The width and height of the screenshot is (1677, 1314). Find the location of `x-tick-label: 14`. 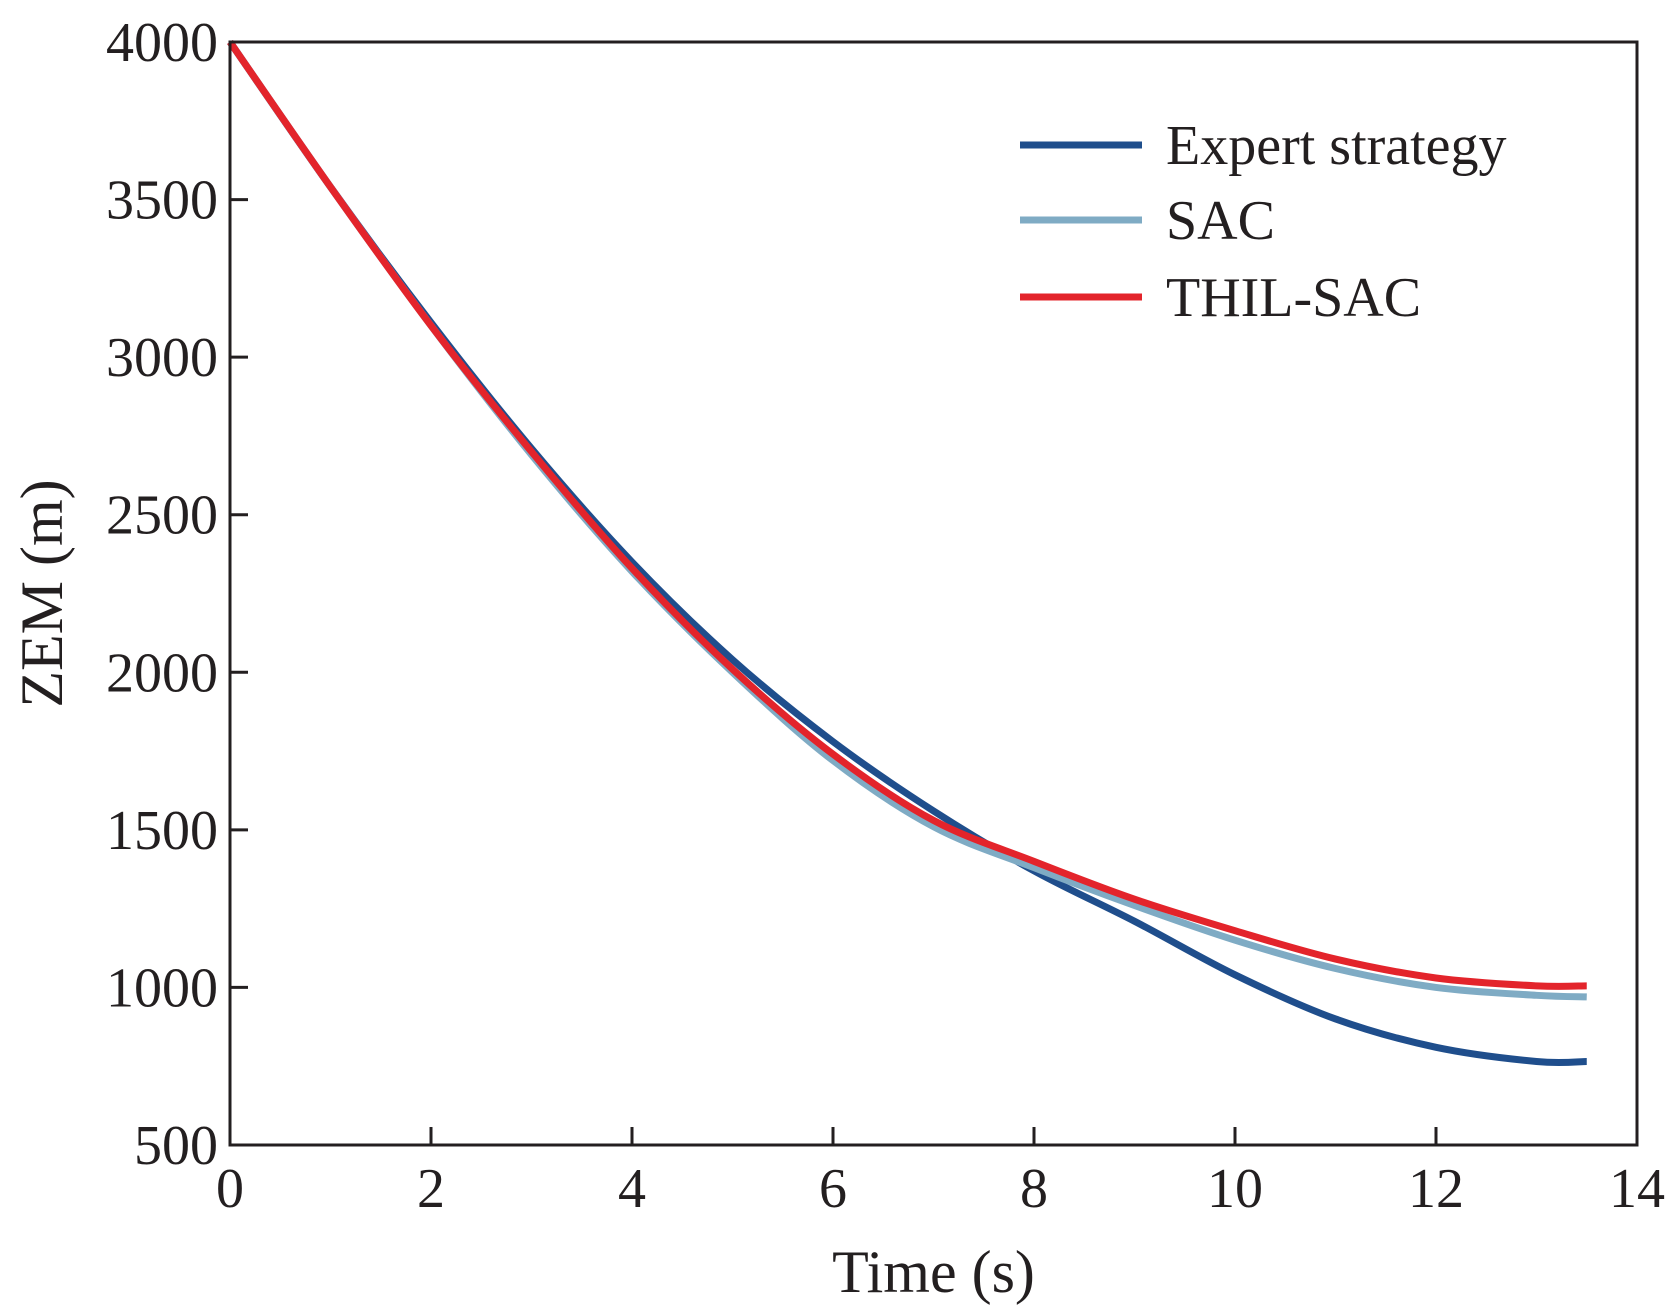

x-tick-label: 14 is located at coordinates (1637, 1189).